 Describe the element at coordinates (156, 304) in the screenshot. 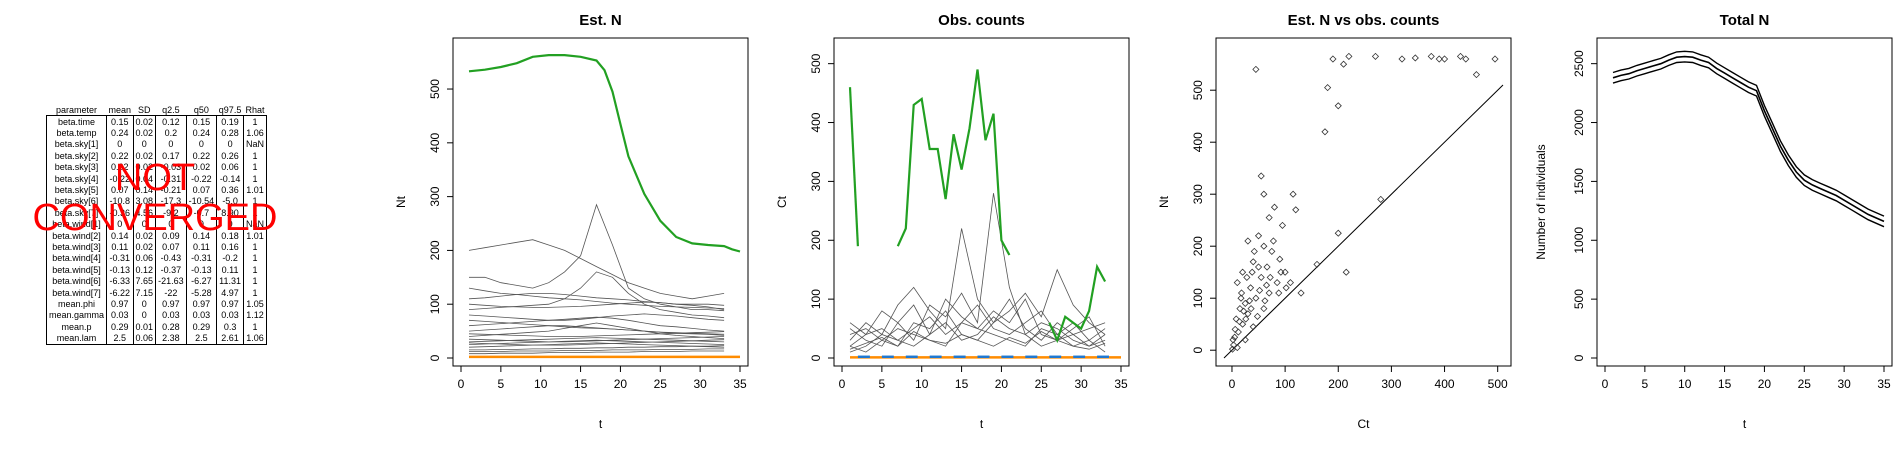

I see `table-row: mean.phi 0.97 0 0.97 0.97 0.97 1.05` at that location.